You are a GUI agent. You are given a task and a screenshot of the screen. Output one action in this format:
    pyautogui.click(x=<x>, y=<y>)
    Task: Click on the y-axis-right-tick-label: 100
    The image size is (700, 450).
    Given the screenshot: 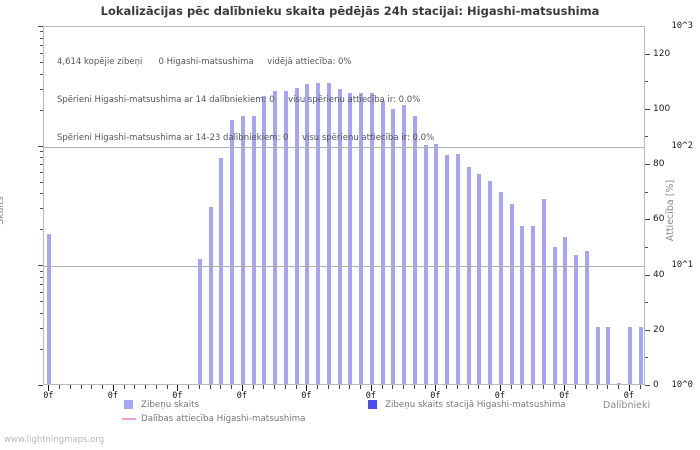 What is the action you would take?
    pyautogui.click(x=662, y=108)
    